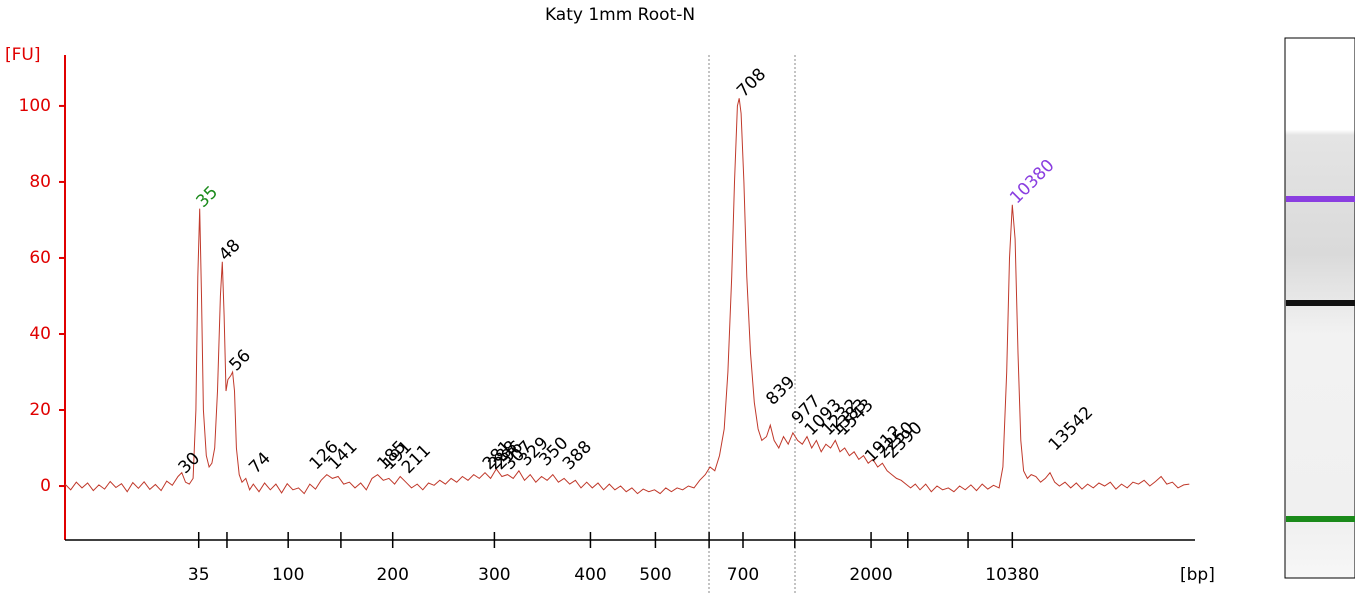  I want to click on x-tick-label: 500, so click(655, 575).